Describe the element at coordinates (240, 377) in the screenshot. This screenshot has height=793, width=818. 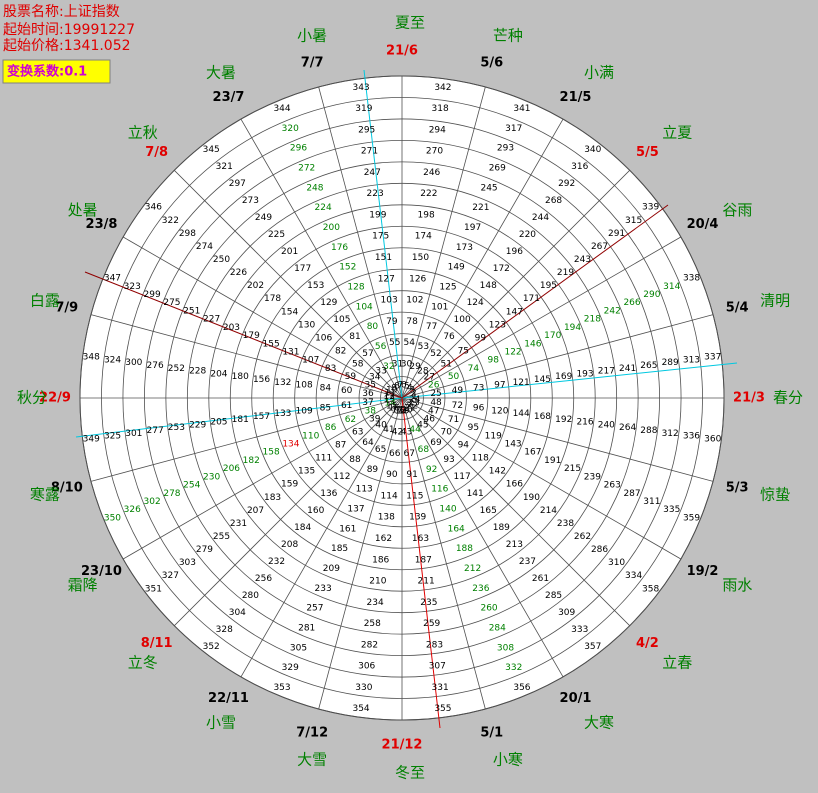
I see `wheel-number: 180` at that location.